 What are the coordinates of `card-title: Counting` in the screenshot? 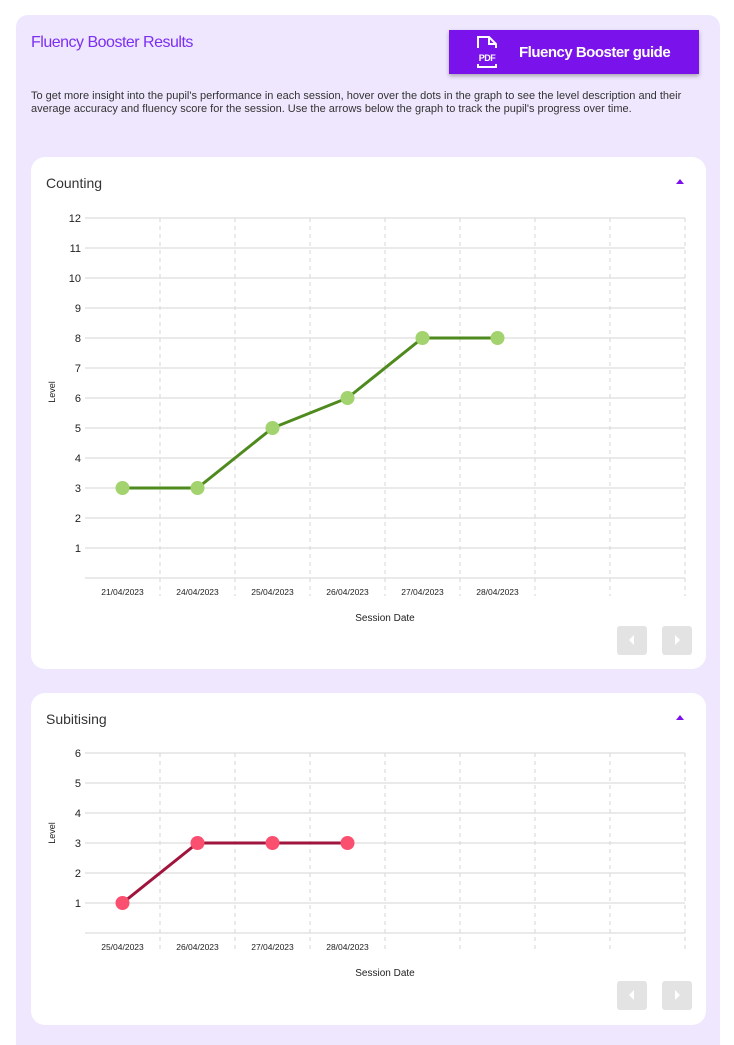 It's located at (74, 183).